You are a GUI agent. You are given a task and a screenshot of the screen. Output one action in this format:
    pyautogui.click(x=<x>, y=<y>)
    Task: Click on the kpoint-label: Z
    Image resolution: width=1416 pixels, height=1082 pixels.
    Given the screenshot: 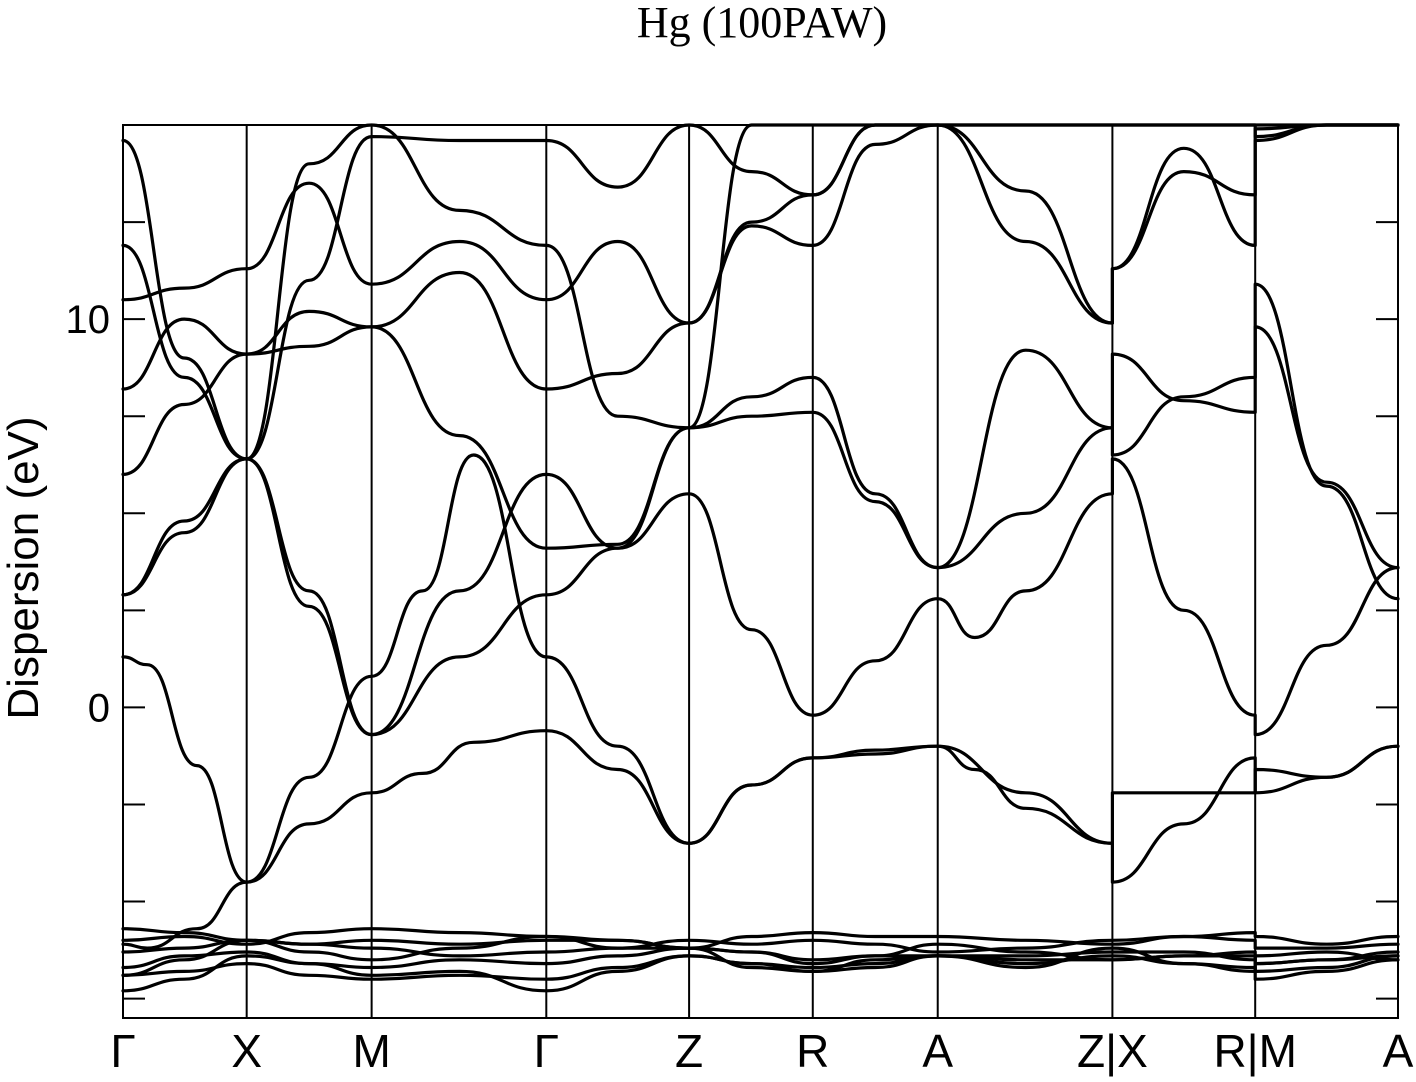 What is the action you would take?
    pyautogui.click(x=689, y=1051)
    